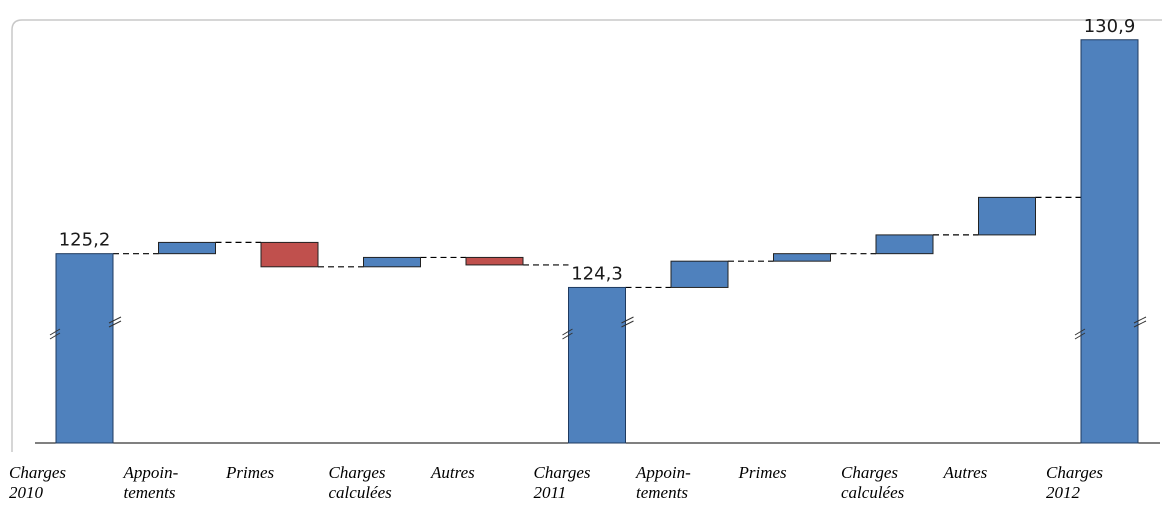  I want to click on category-label: 2011, so click(550, 492).